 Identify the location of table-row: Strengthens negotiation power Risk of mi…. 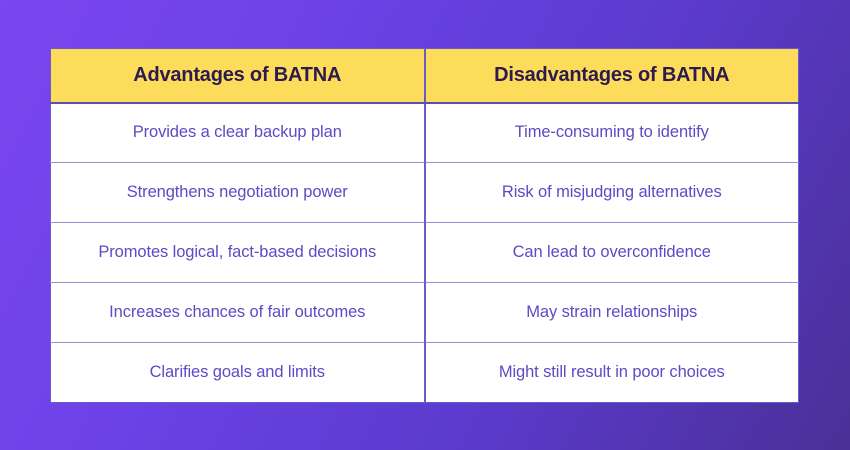
(424, 192).